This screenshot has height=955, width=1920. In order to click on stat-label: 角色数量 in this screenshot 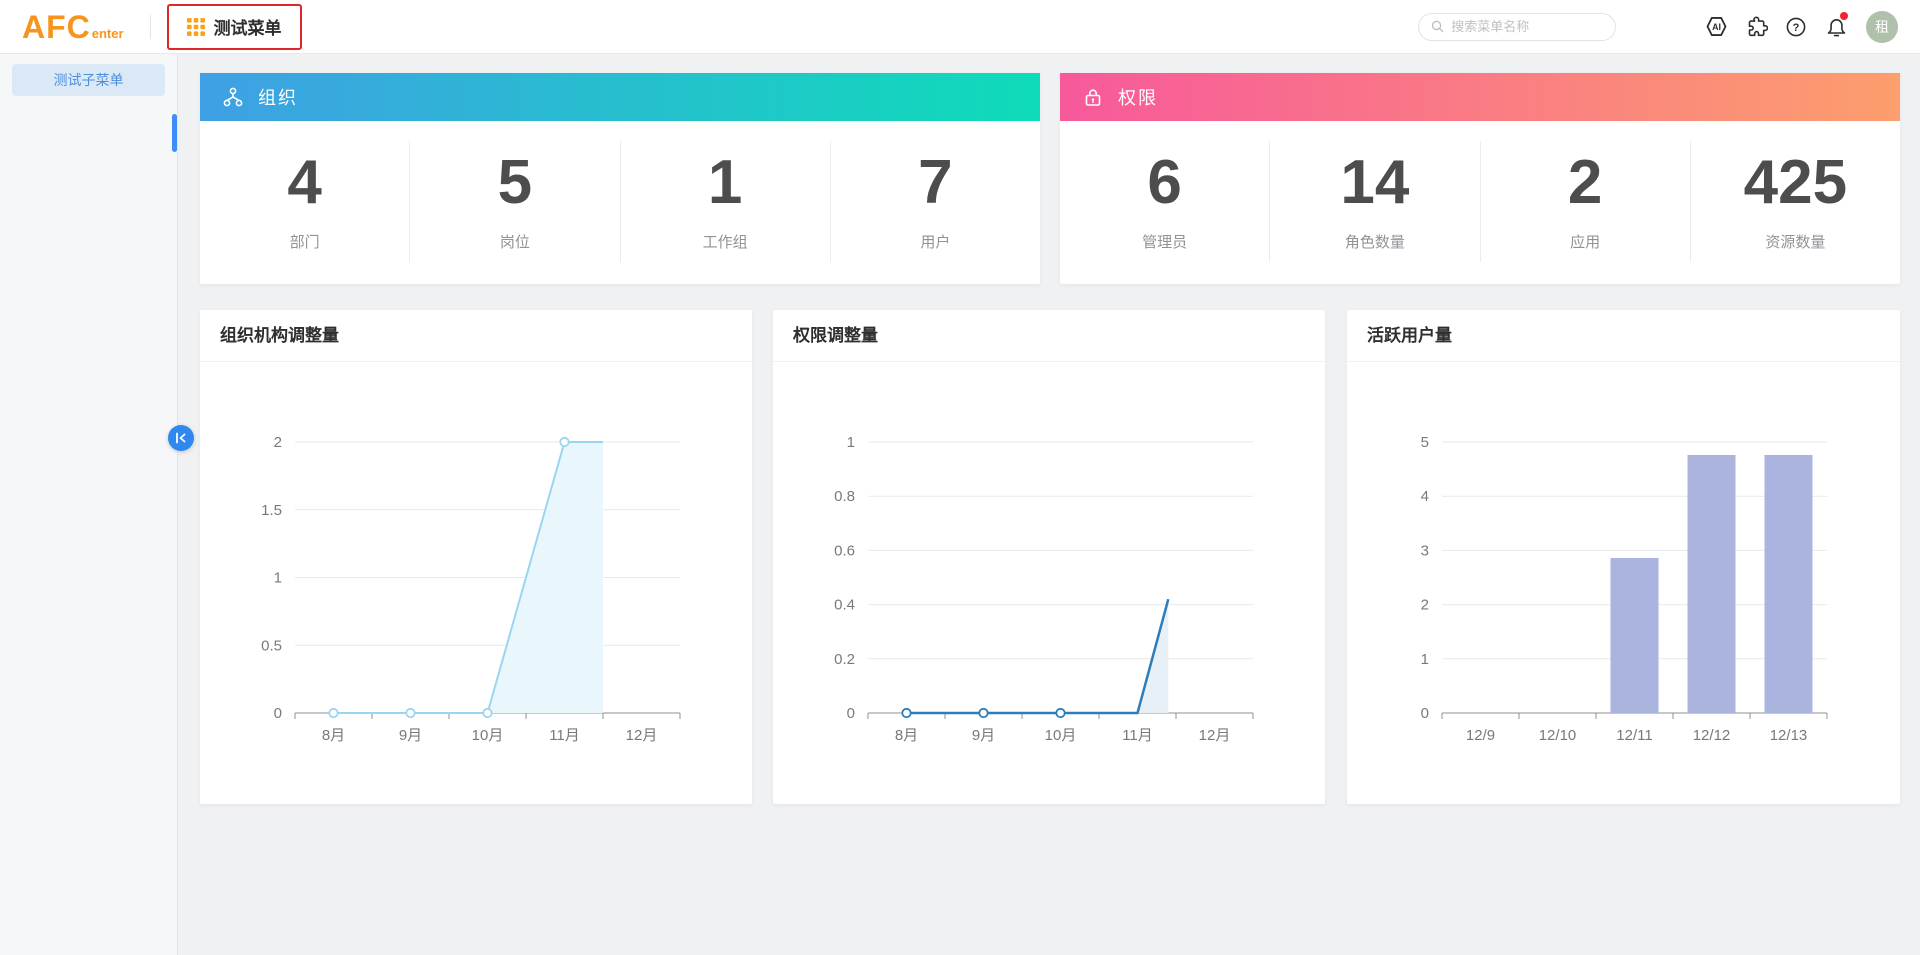, I will do `click(1374, 242)`.